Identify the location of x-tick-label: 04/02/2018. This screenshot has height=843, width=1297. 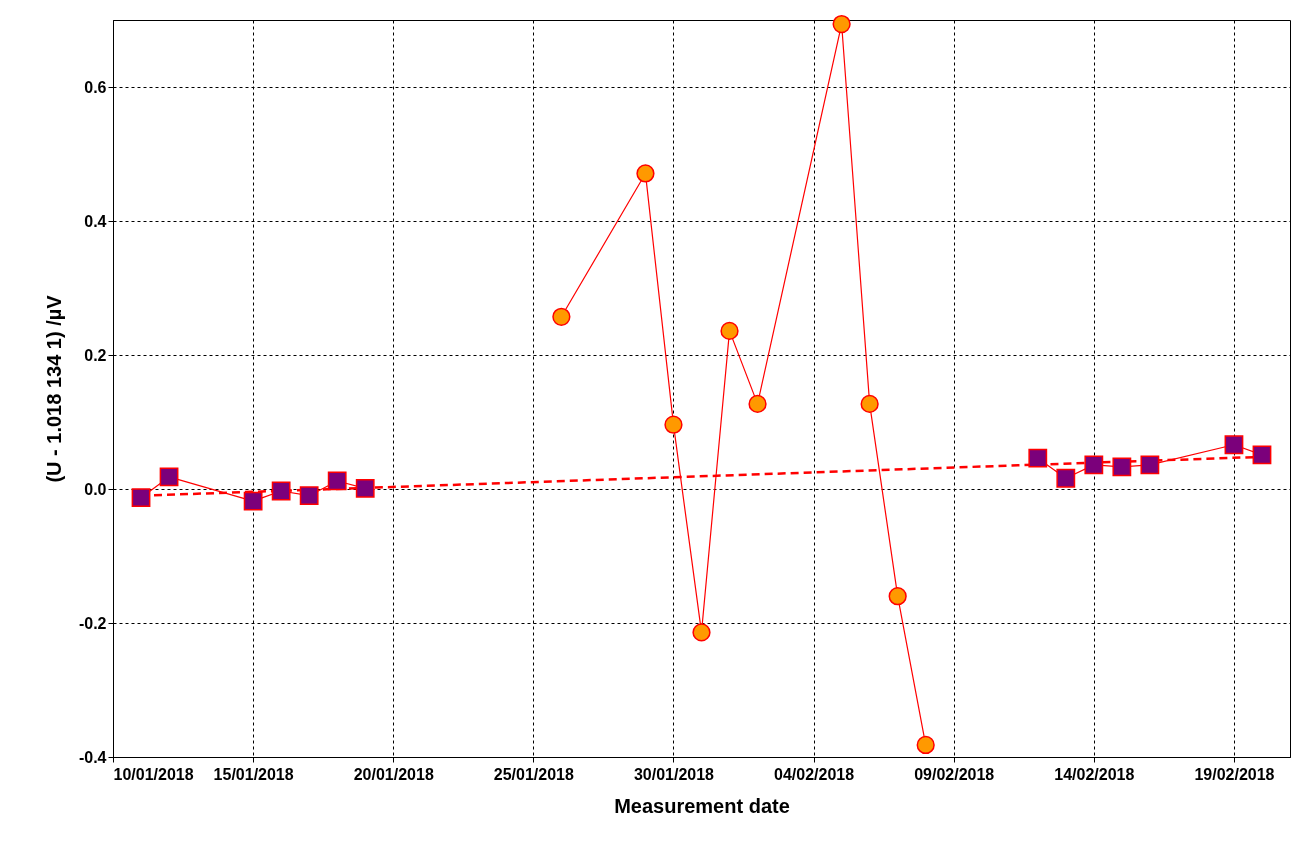
(814, 774).